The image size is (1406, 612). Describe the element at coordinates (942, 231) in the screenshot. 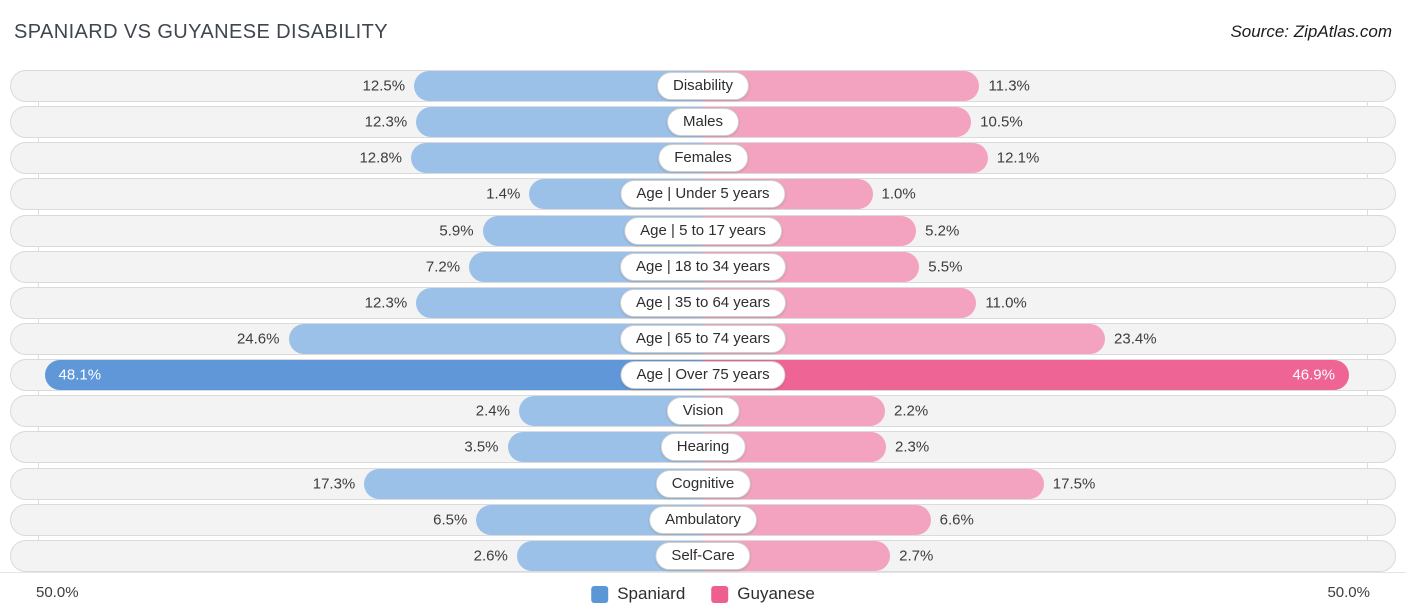

I see `guyanese-value: 5.2%` at that location.